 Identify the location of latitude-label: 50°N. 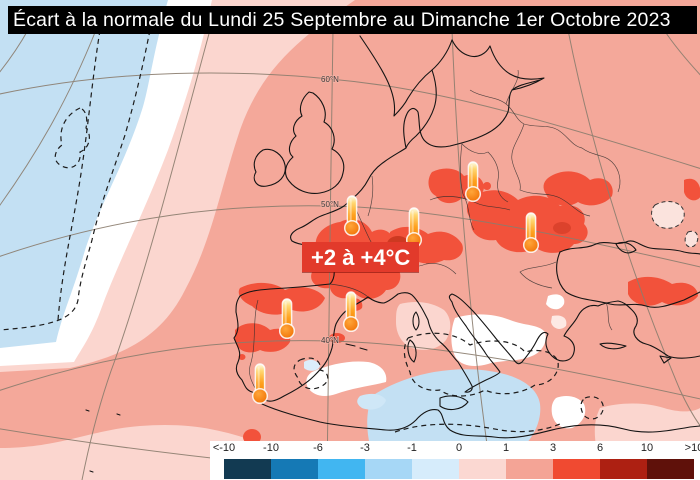
(330, 204).